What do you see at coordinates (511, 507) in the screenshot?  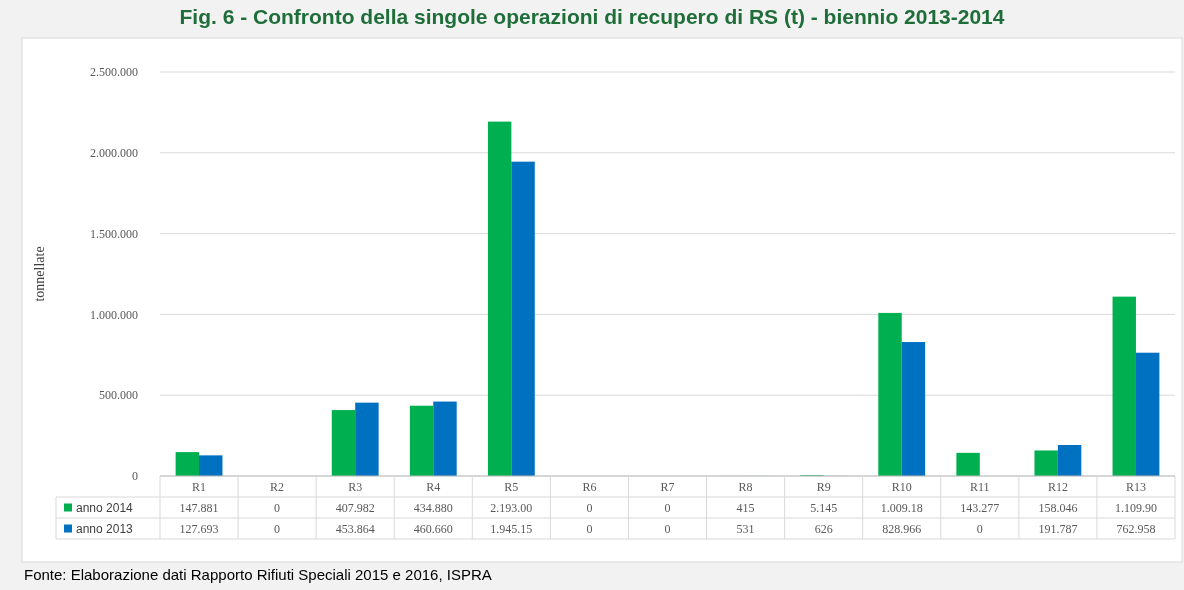 I see `data-label: 2.193.00` at bounding box center [511, 507].